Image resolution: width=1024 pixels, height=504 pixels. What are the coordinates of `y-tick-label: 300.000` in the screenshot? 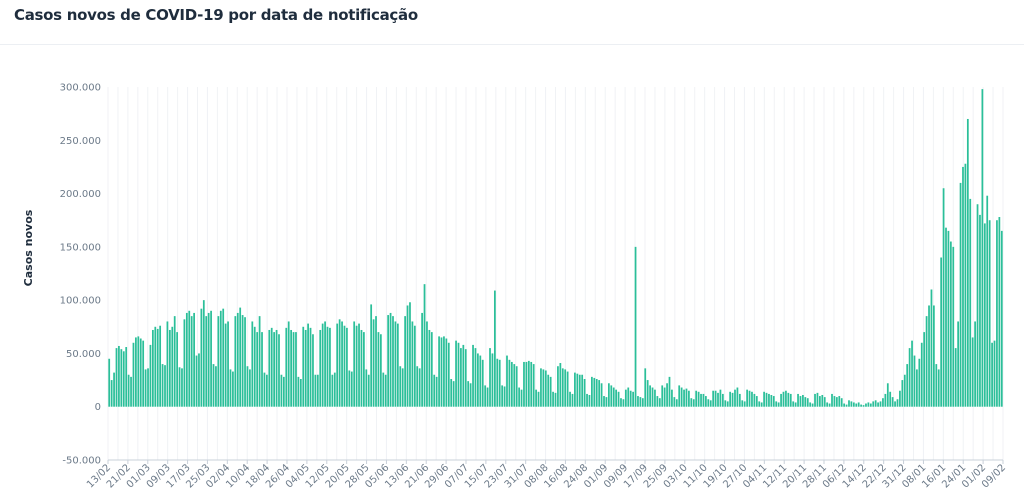 It's located at (80, 88).